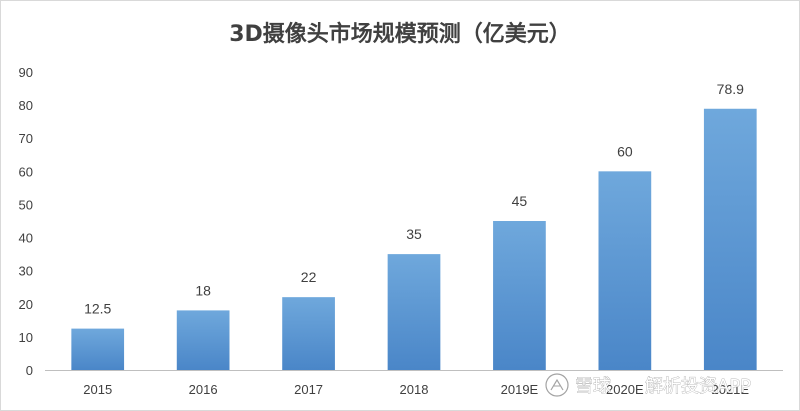 The width and height of the screenshot is (800, 411). What do you see at coordinates (730, 389) in the screenshot?
I see `x-tick-label: 2021E` at bounding box center [730, 389].